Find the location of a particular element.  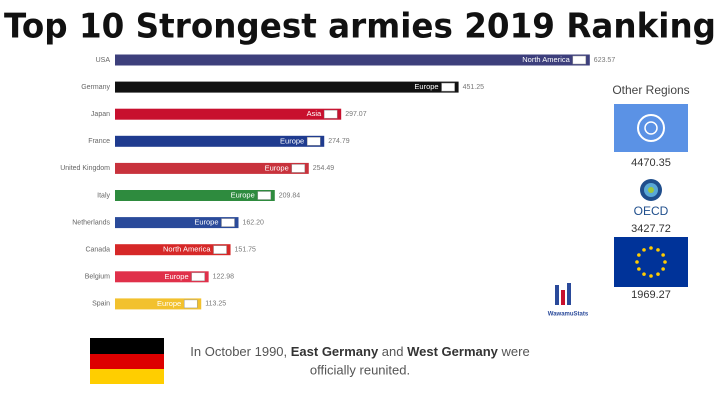

value-label: 209.84 is located at coordinates (290, 195).